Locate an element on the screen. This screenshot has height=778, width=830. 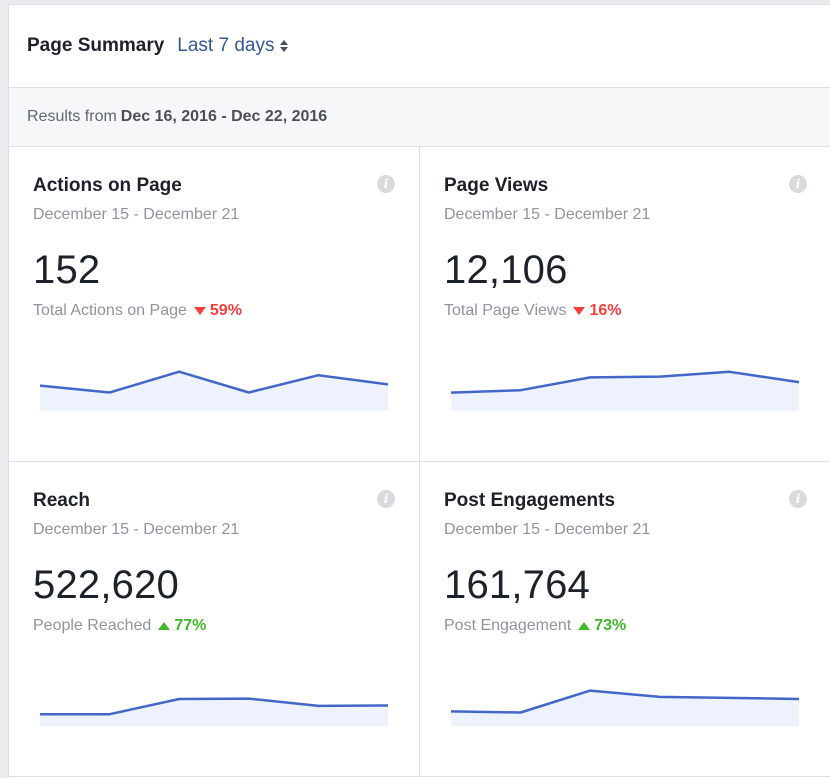
card-title: Page Views is located at coordinates (496, 185).